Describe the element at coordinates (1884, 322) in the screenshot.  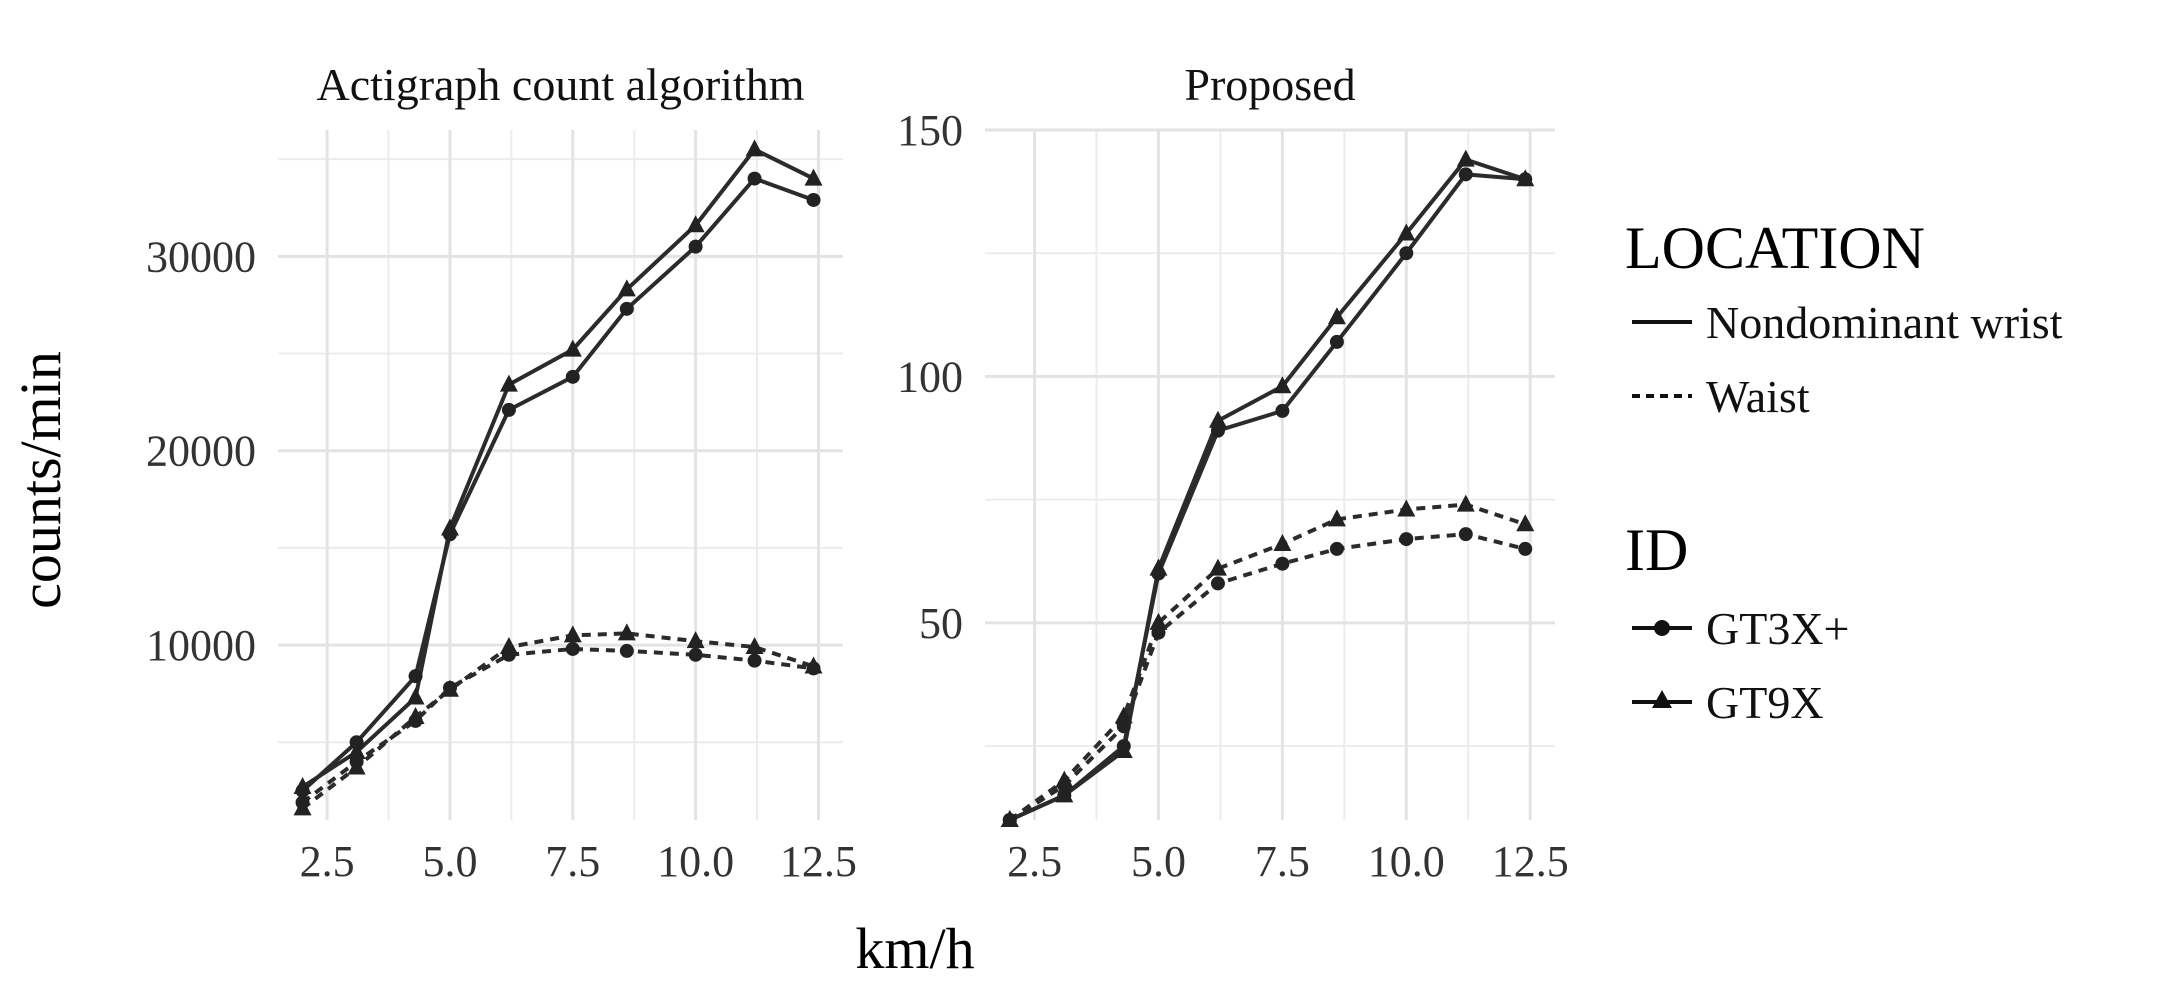
I see `legend-label-nondominant-wrist: Nondominant wrist` at that location.